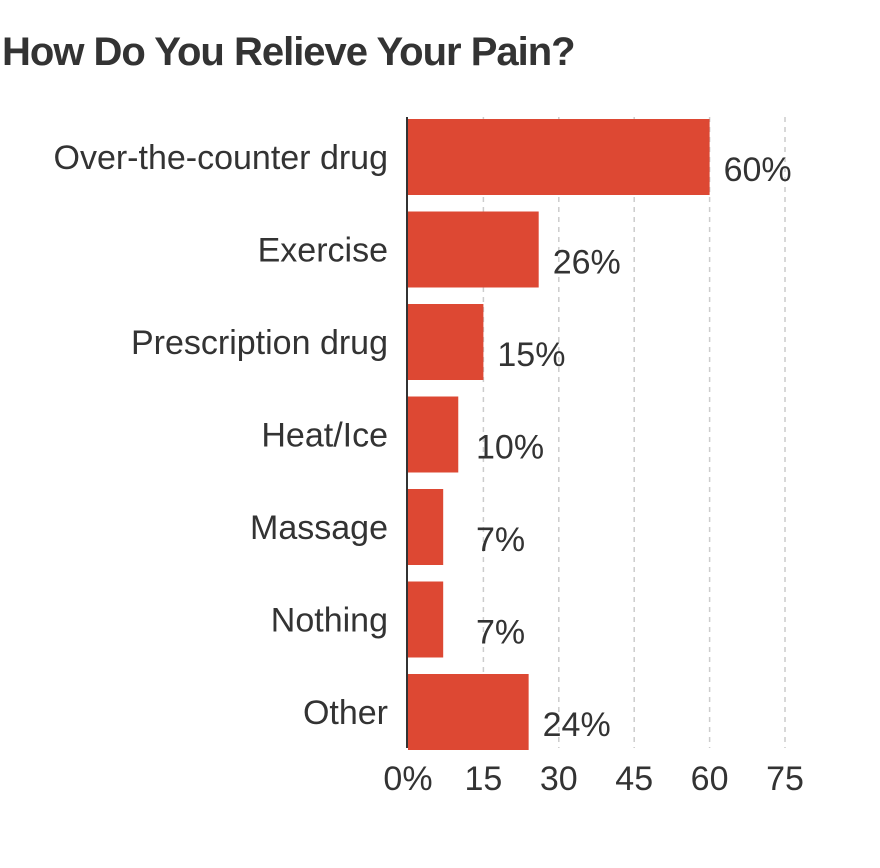 This screenshot has width=880, height=868. Describe the element at coordinates (531, 355) in the screenshot. I see `value-label: 15%` at that location.